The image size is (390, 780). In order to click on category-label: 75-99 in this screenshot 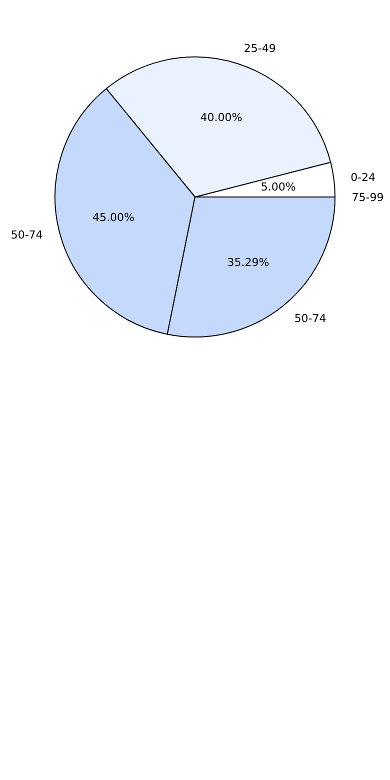, I will do `click(368, 197)`.